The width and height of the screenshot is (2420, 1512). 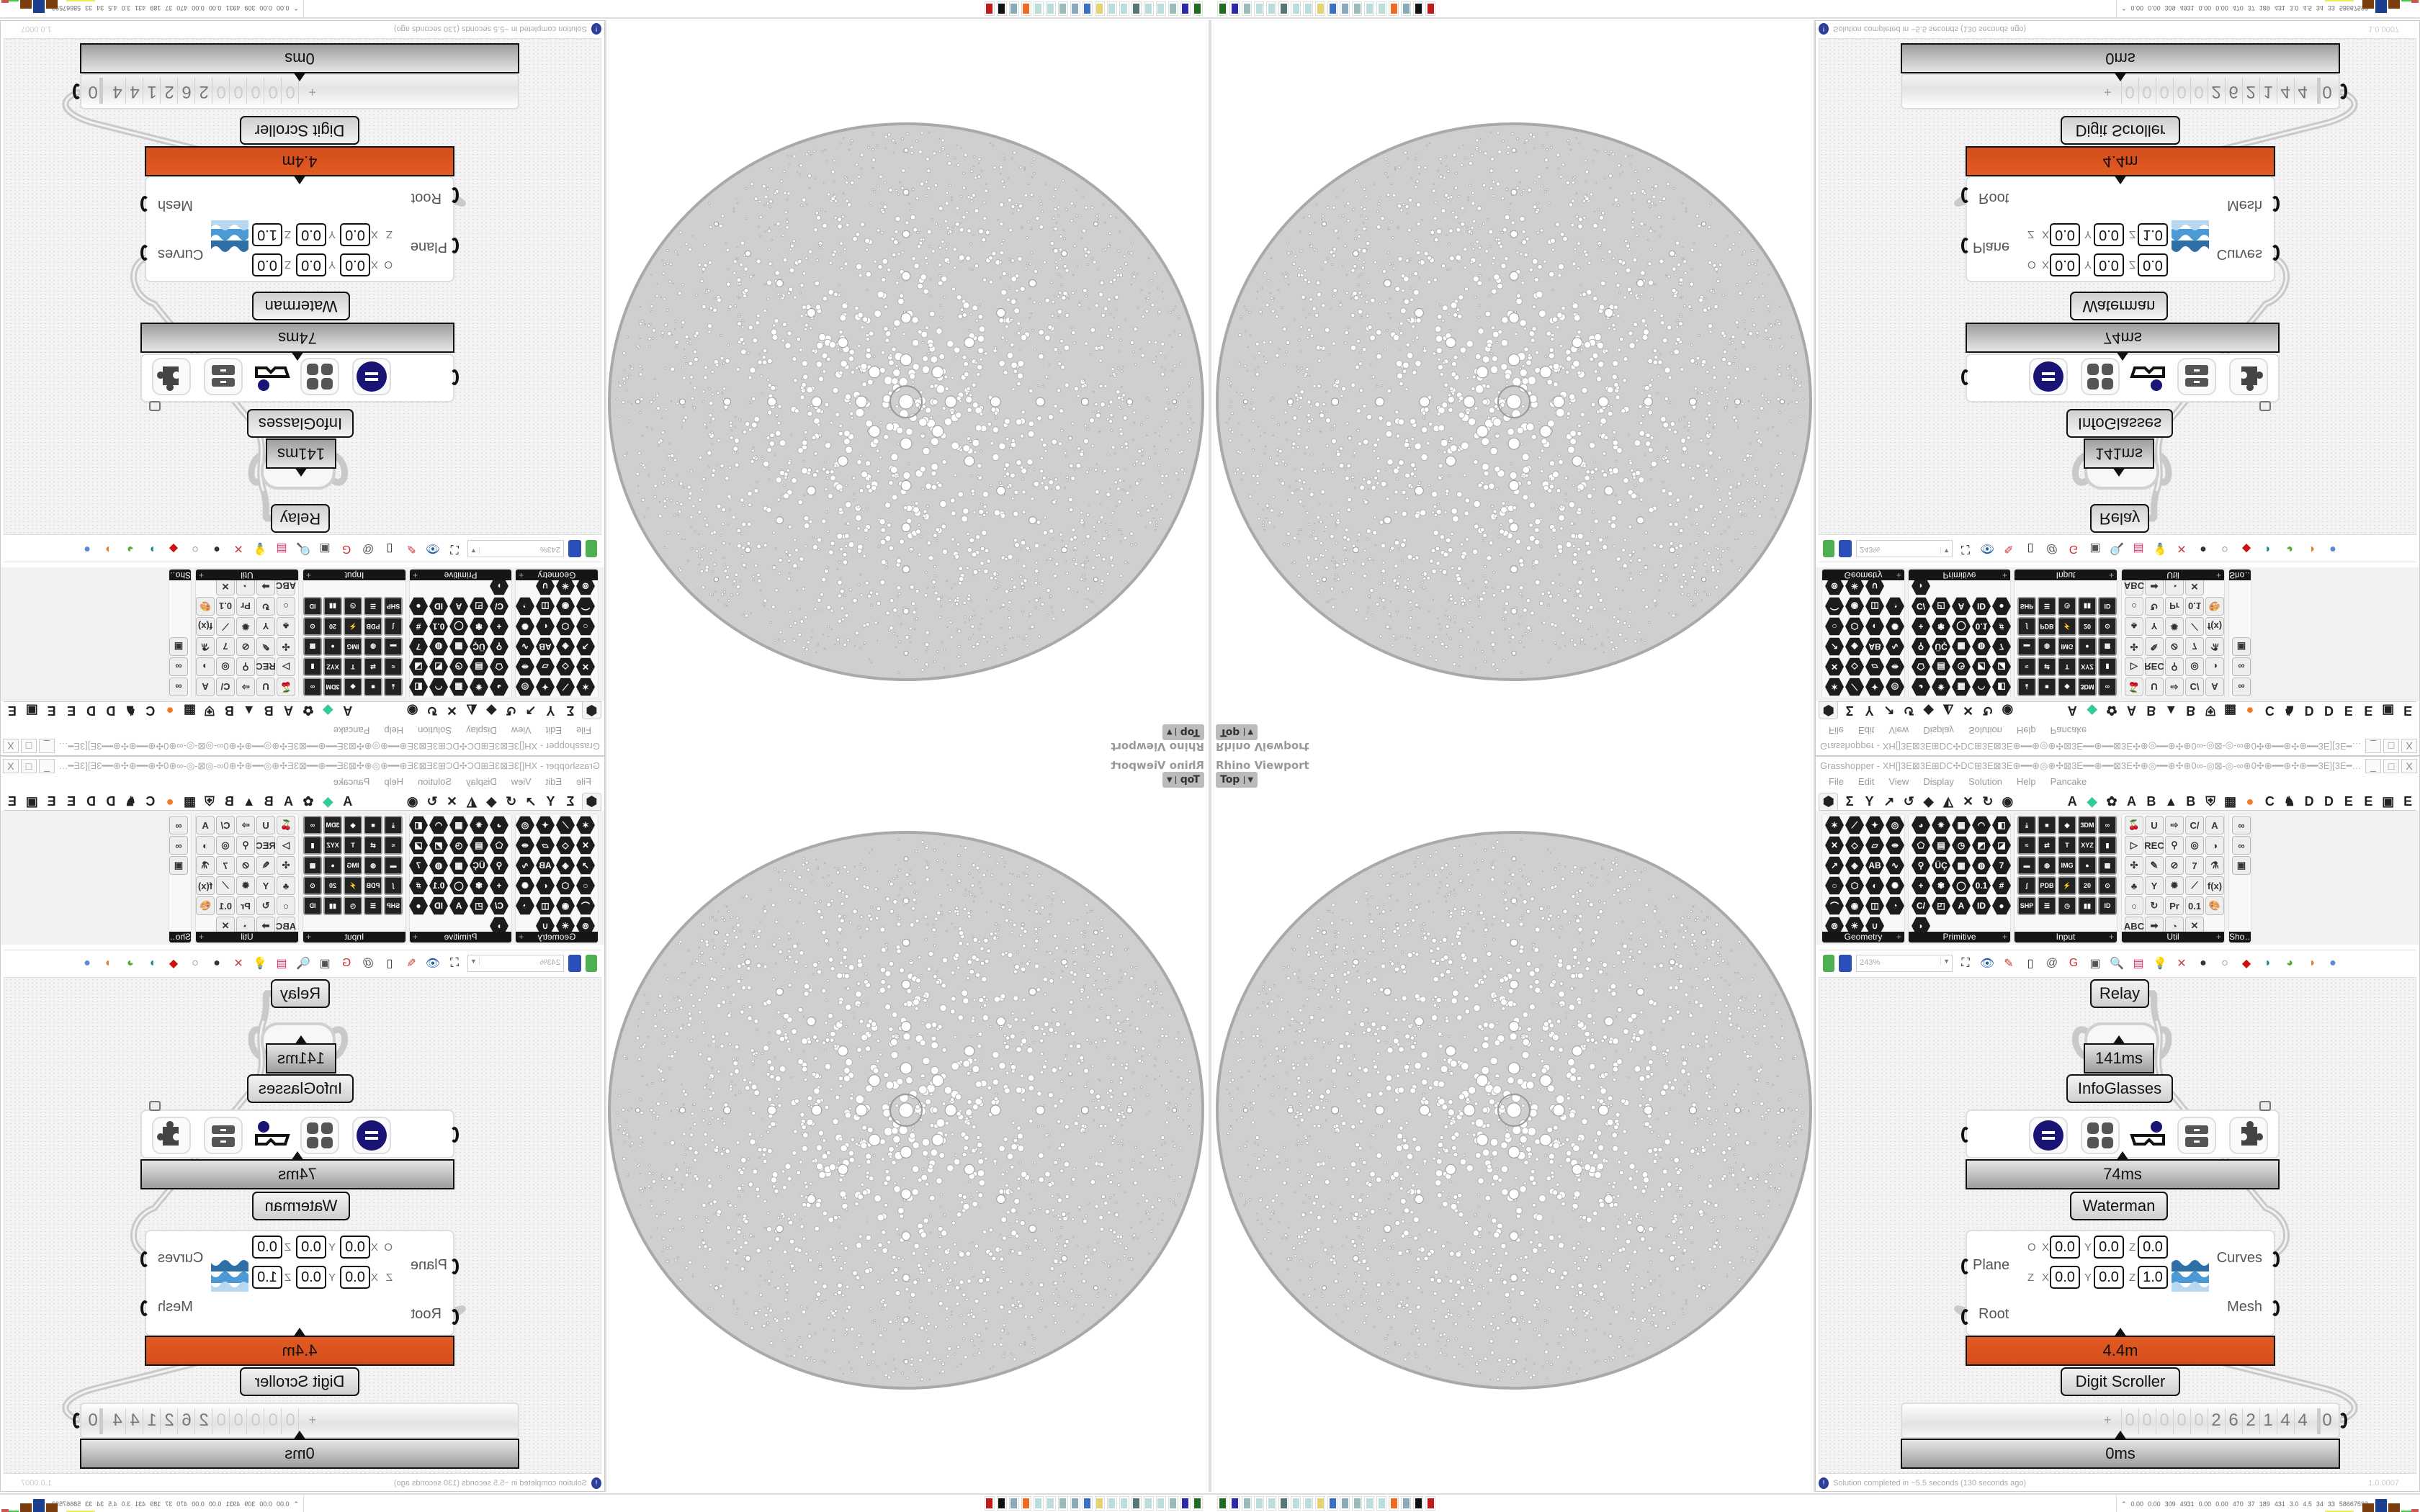 What do you see at coordinates (2391, 766) in the screenshot?
I see `maximize-button: □` at bounding box center [2391, 766].